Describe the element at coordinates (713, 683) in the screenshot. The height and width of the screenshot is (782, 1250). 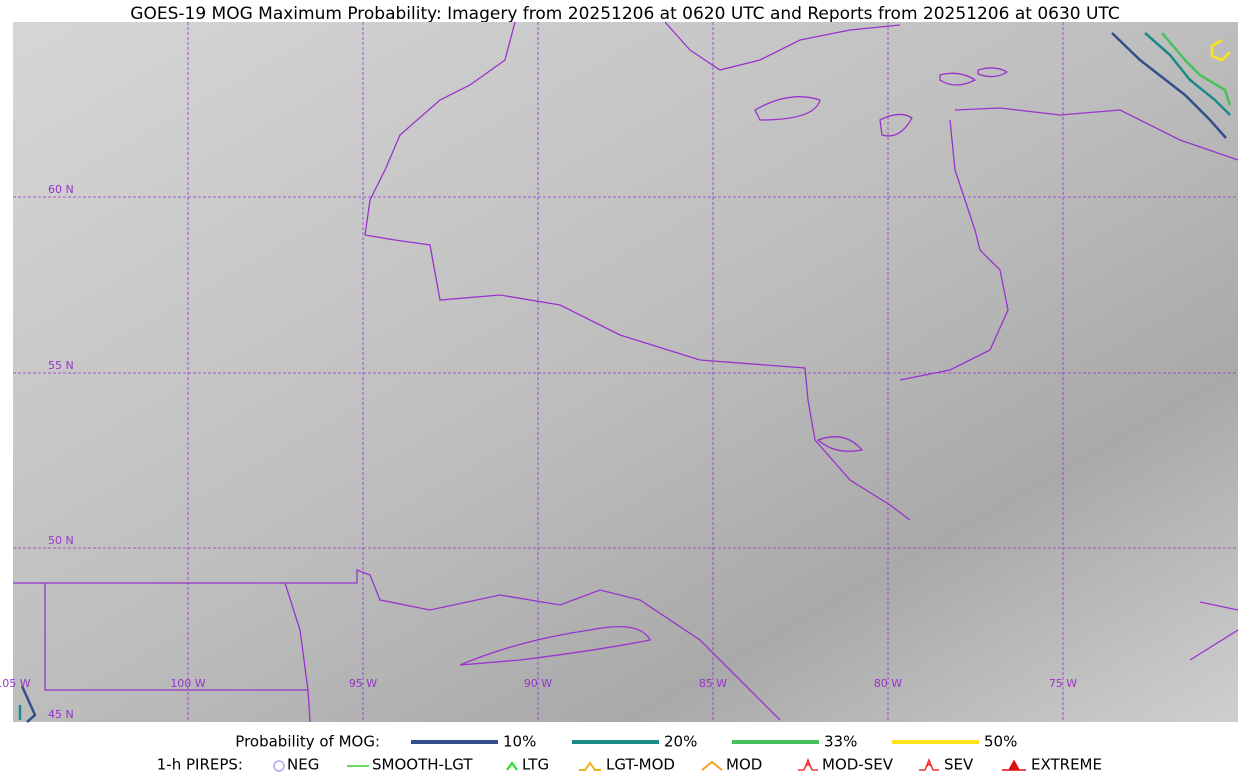
I see `longitude-label: 85 W` at that location.